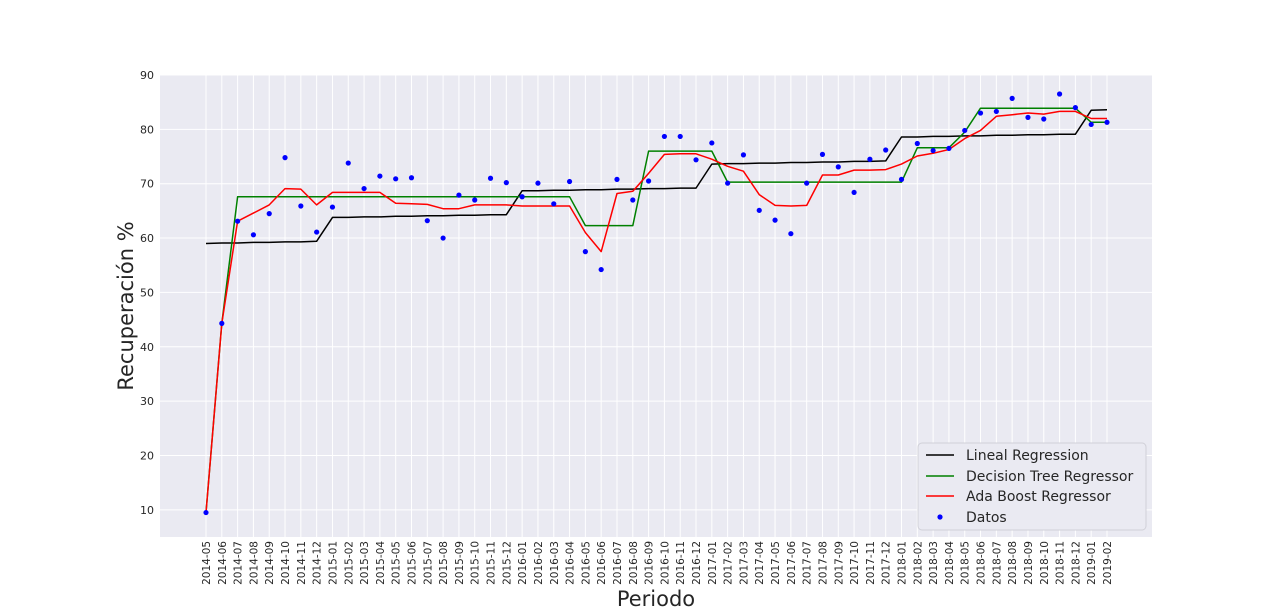 The height and width of the screenshot is (614, 1280). What do you see at coordinates (254, 563) in the screenshot?
I see `x-tick-label: 2014-08` at bounding box center [254, 563].